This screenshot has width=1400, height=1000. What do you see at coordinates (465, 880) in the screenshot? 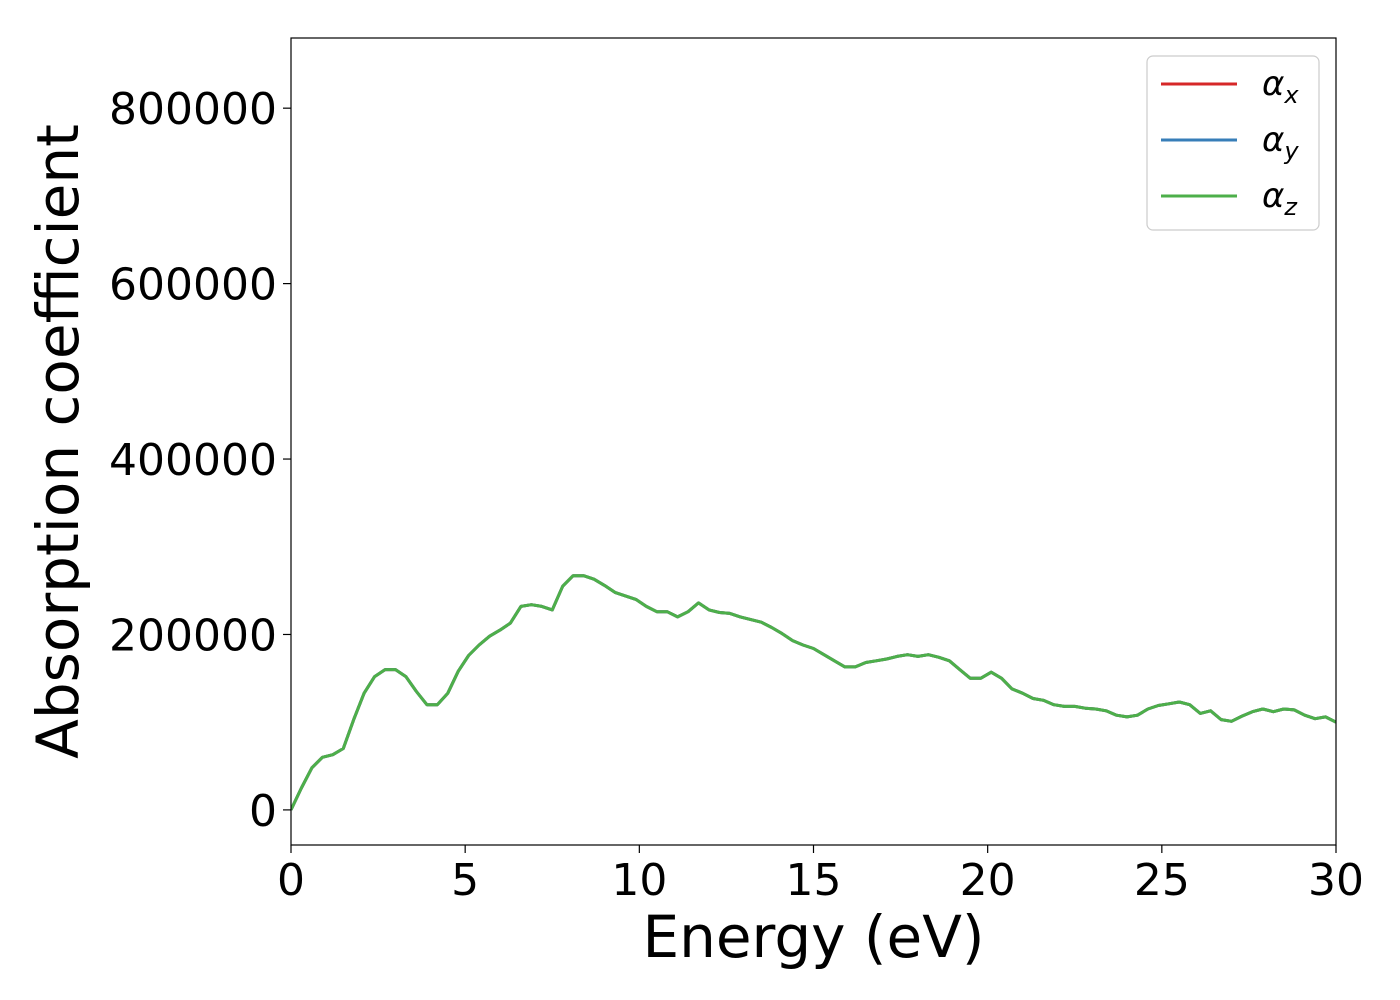
I see `x-tick-label: 5` at bounding box center [465, 880].